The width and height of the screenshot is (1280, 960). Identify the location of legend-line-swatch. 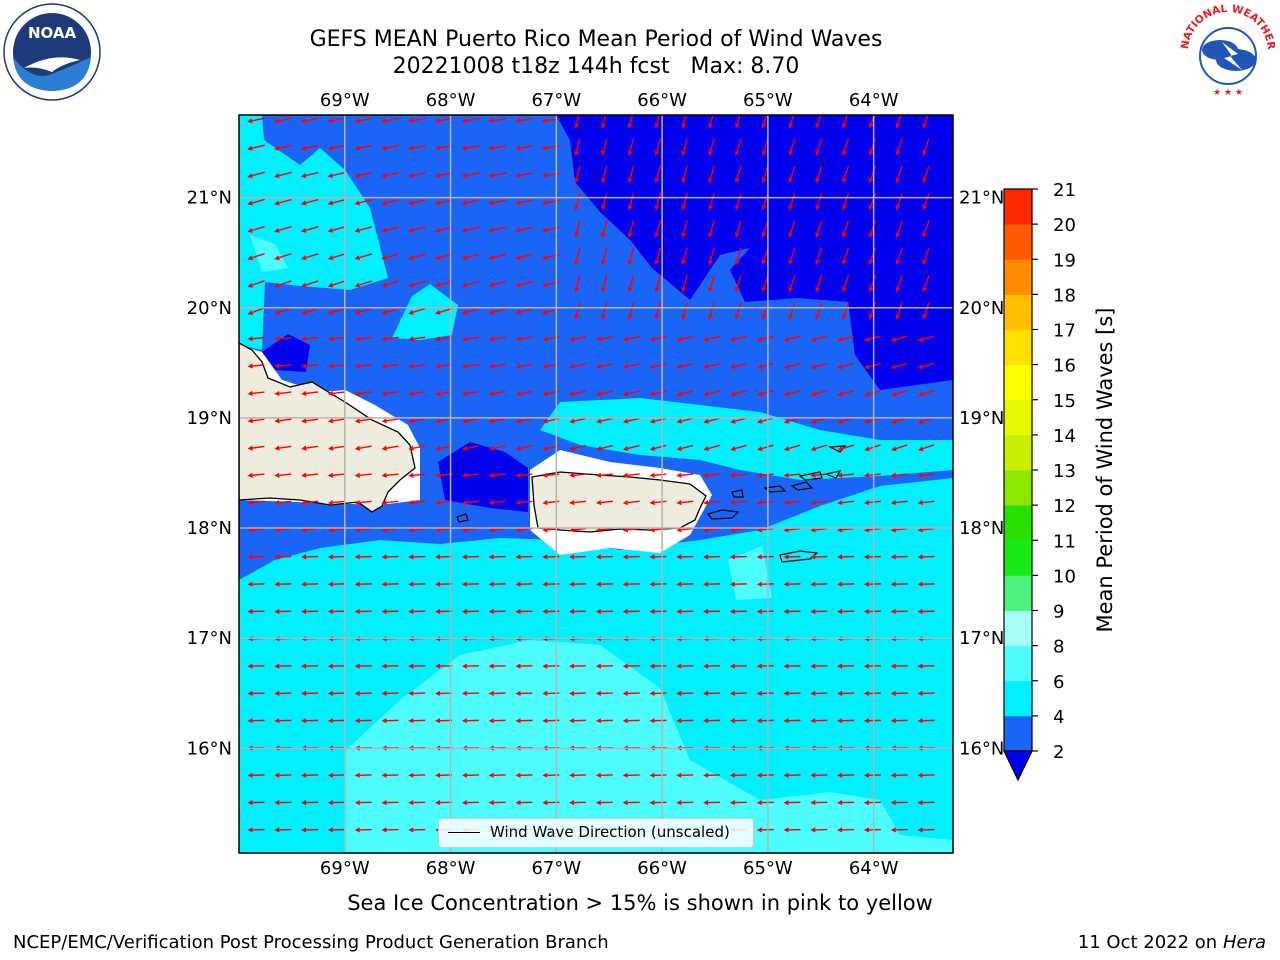
(464, 832).